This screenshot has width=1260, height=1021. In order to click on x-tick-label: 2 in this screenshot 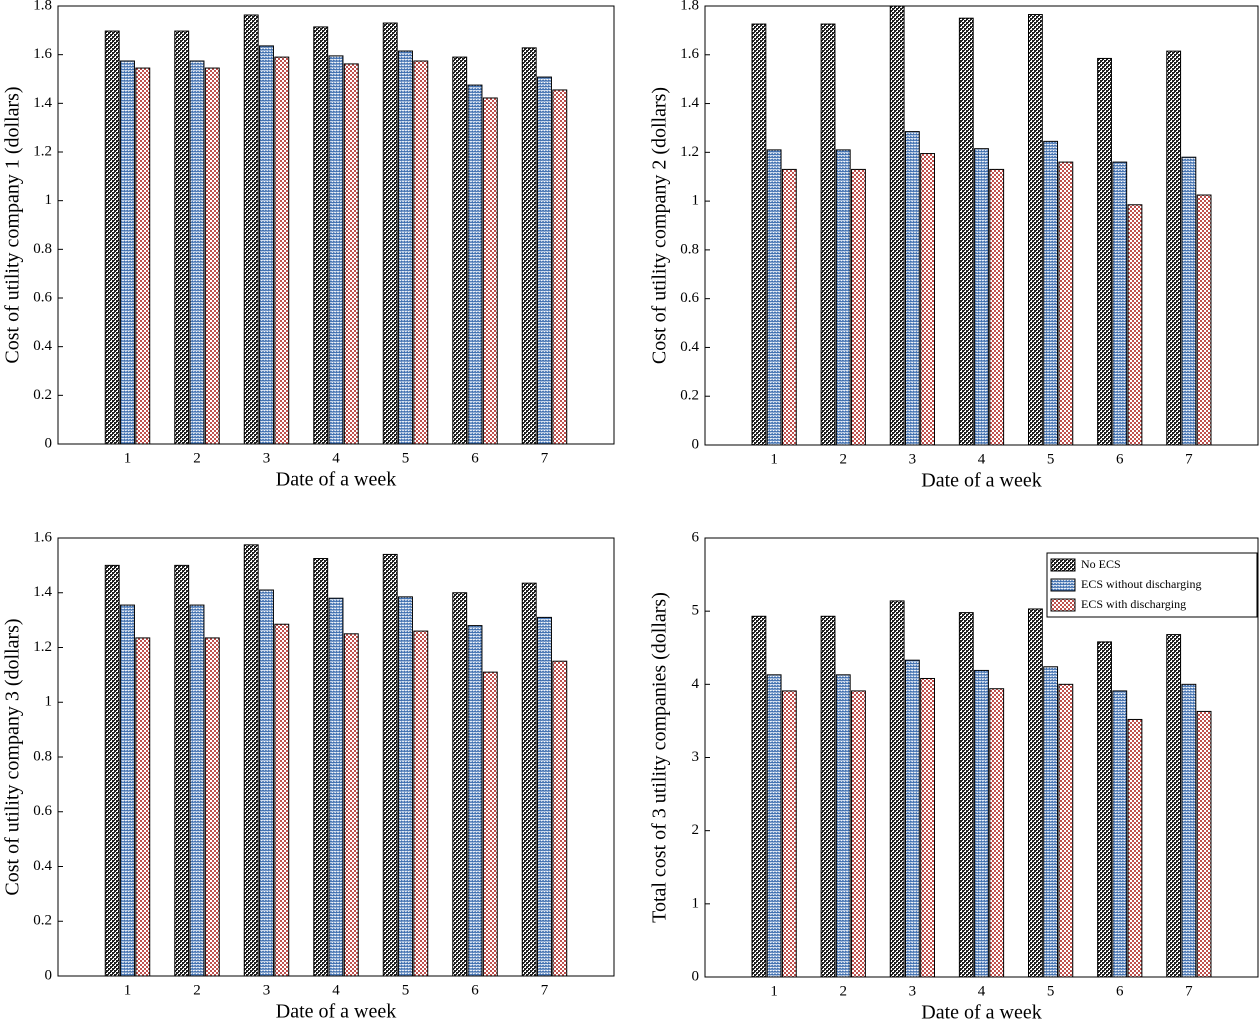, I will do `click(844, 459)`.